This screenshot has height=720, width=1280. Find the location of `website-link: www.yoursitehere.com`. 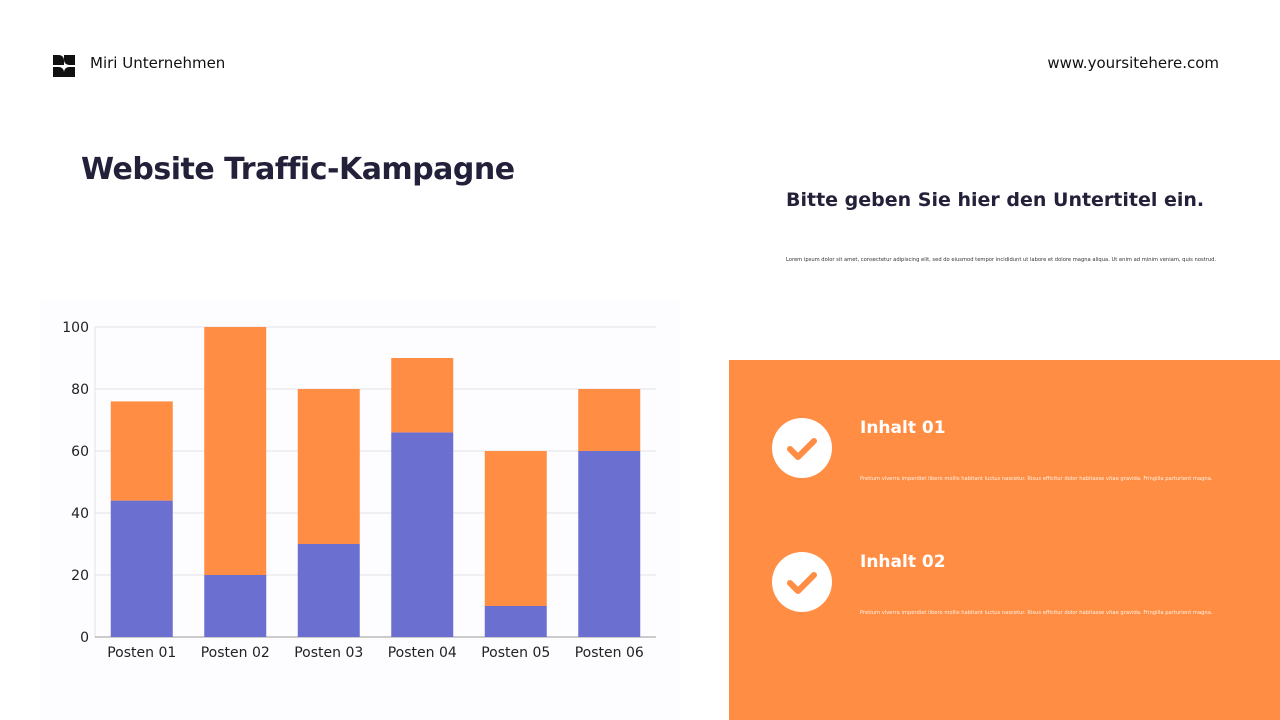

website-link: www.yoursitehere.com is located at coordinates (1133, 63).